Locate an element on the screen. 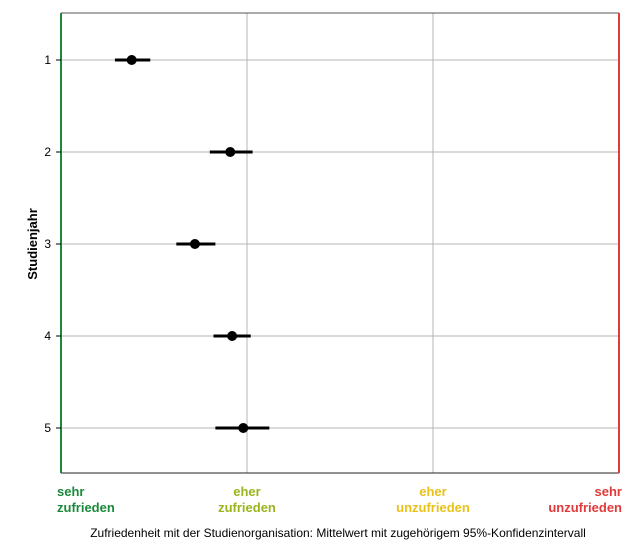 This screenshot has width=633, height=551. y-tick-label: 5 is located at coordinates (47, 428).